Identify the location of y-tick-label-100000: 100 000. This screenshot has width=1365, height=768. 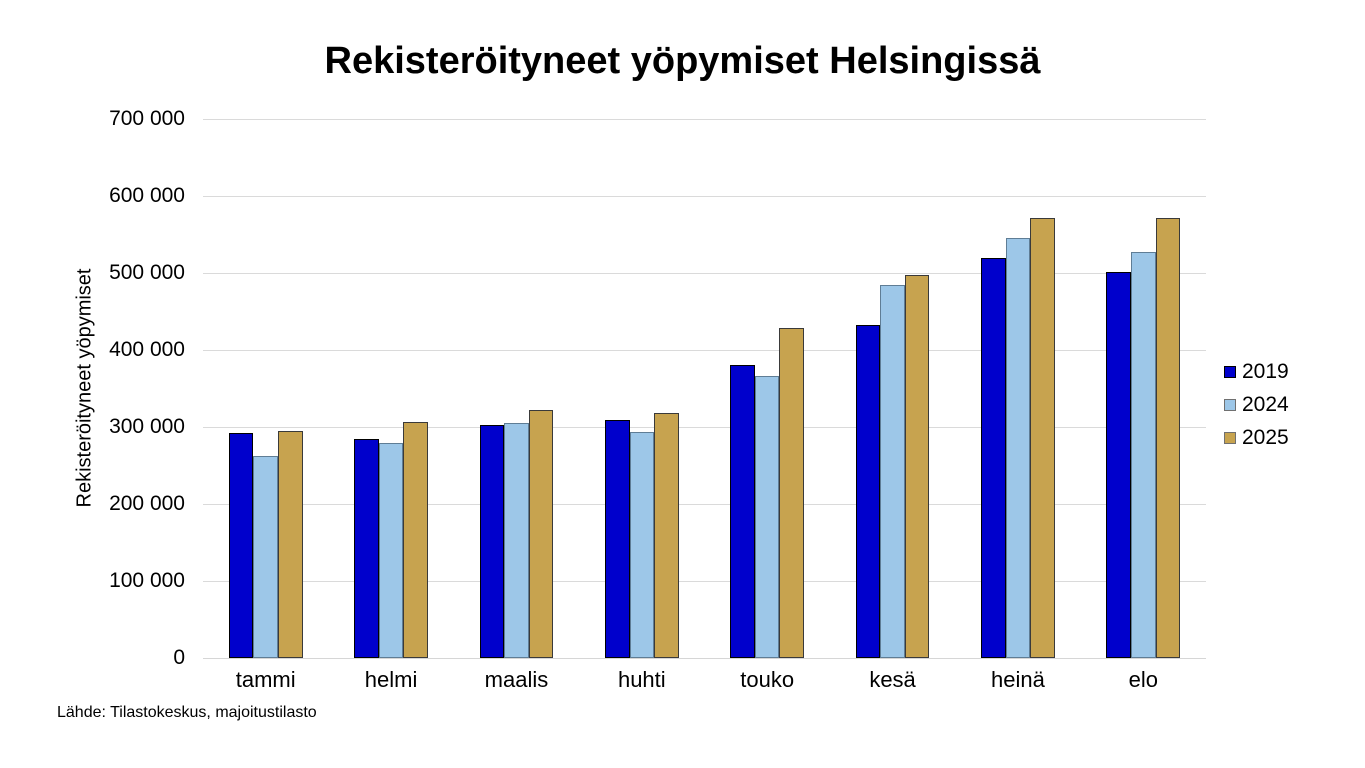
(147, 580).